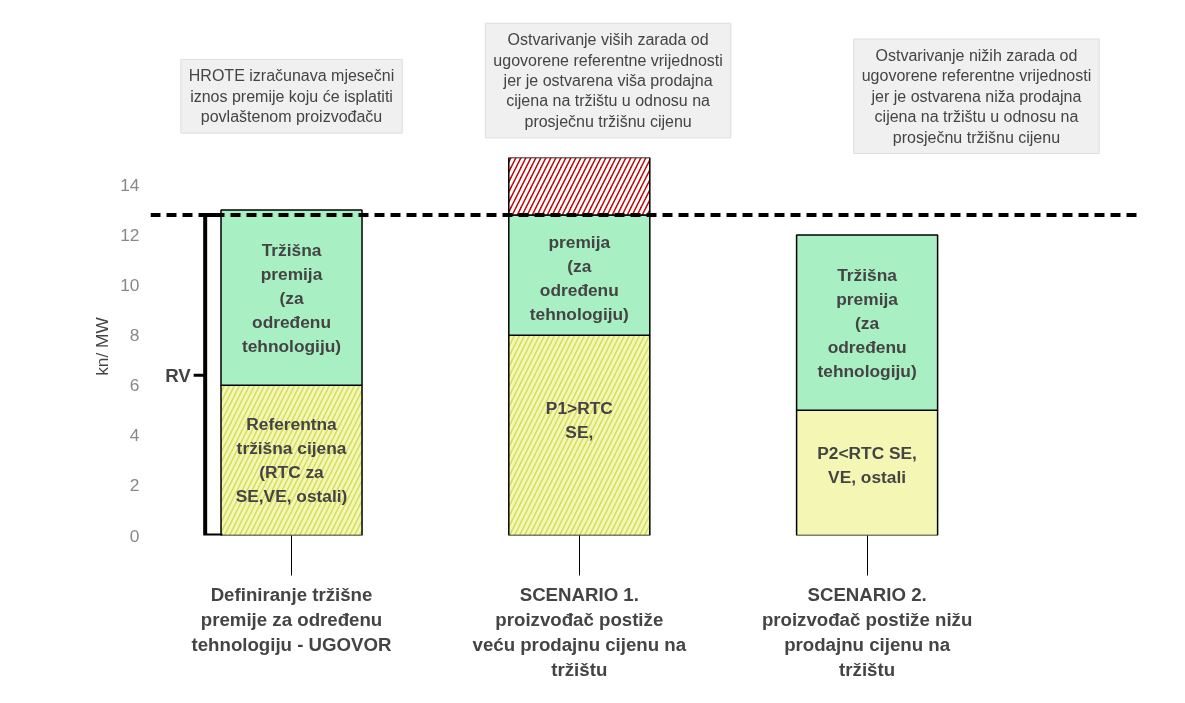  Describe the element at coordinates (579, 632) in the screenshot. I see `x-tick-label: SCENARIO 1. proizvođač postiže veću prodajnu cijenu na tržištu` at that location.